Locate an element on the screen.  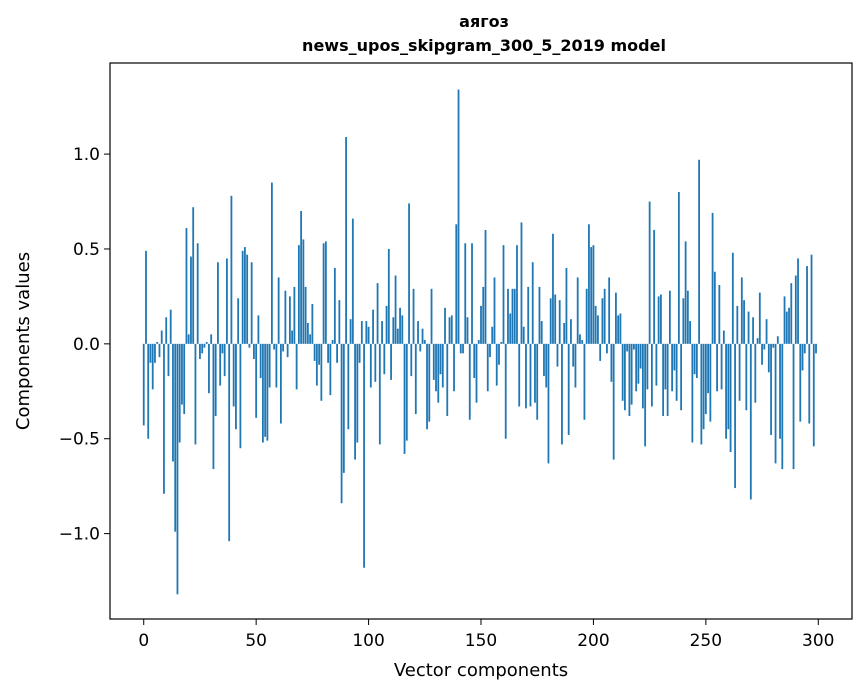
x-tick-label: 100 is located at coordinates (368, 641).